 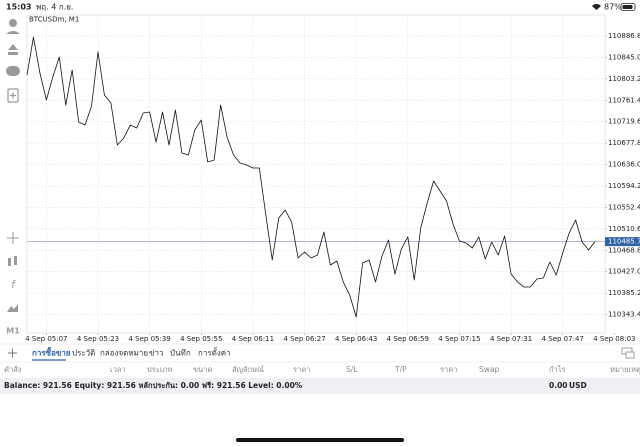 I want to click on y-tick-label: 110510.60, so click(x=624, y=229).